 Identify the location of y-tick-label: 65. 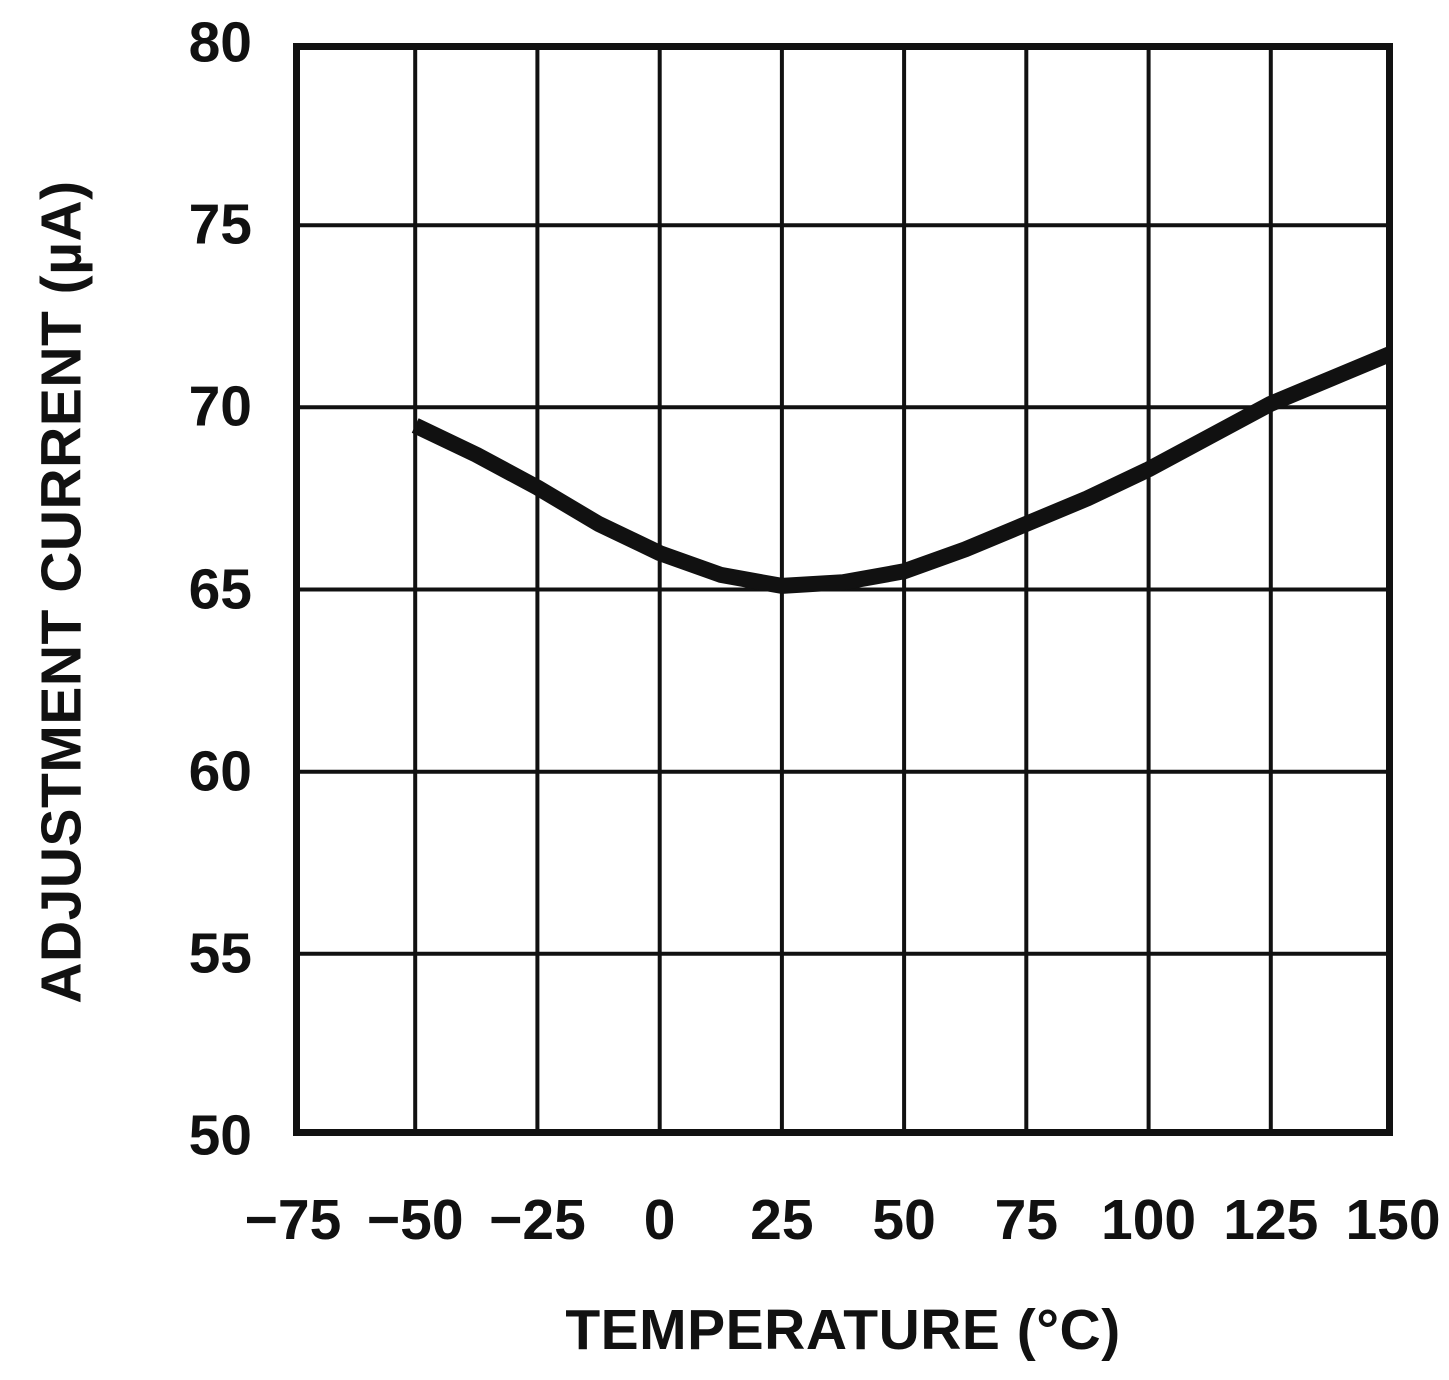
(220, 589).